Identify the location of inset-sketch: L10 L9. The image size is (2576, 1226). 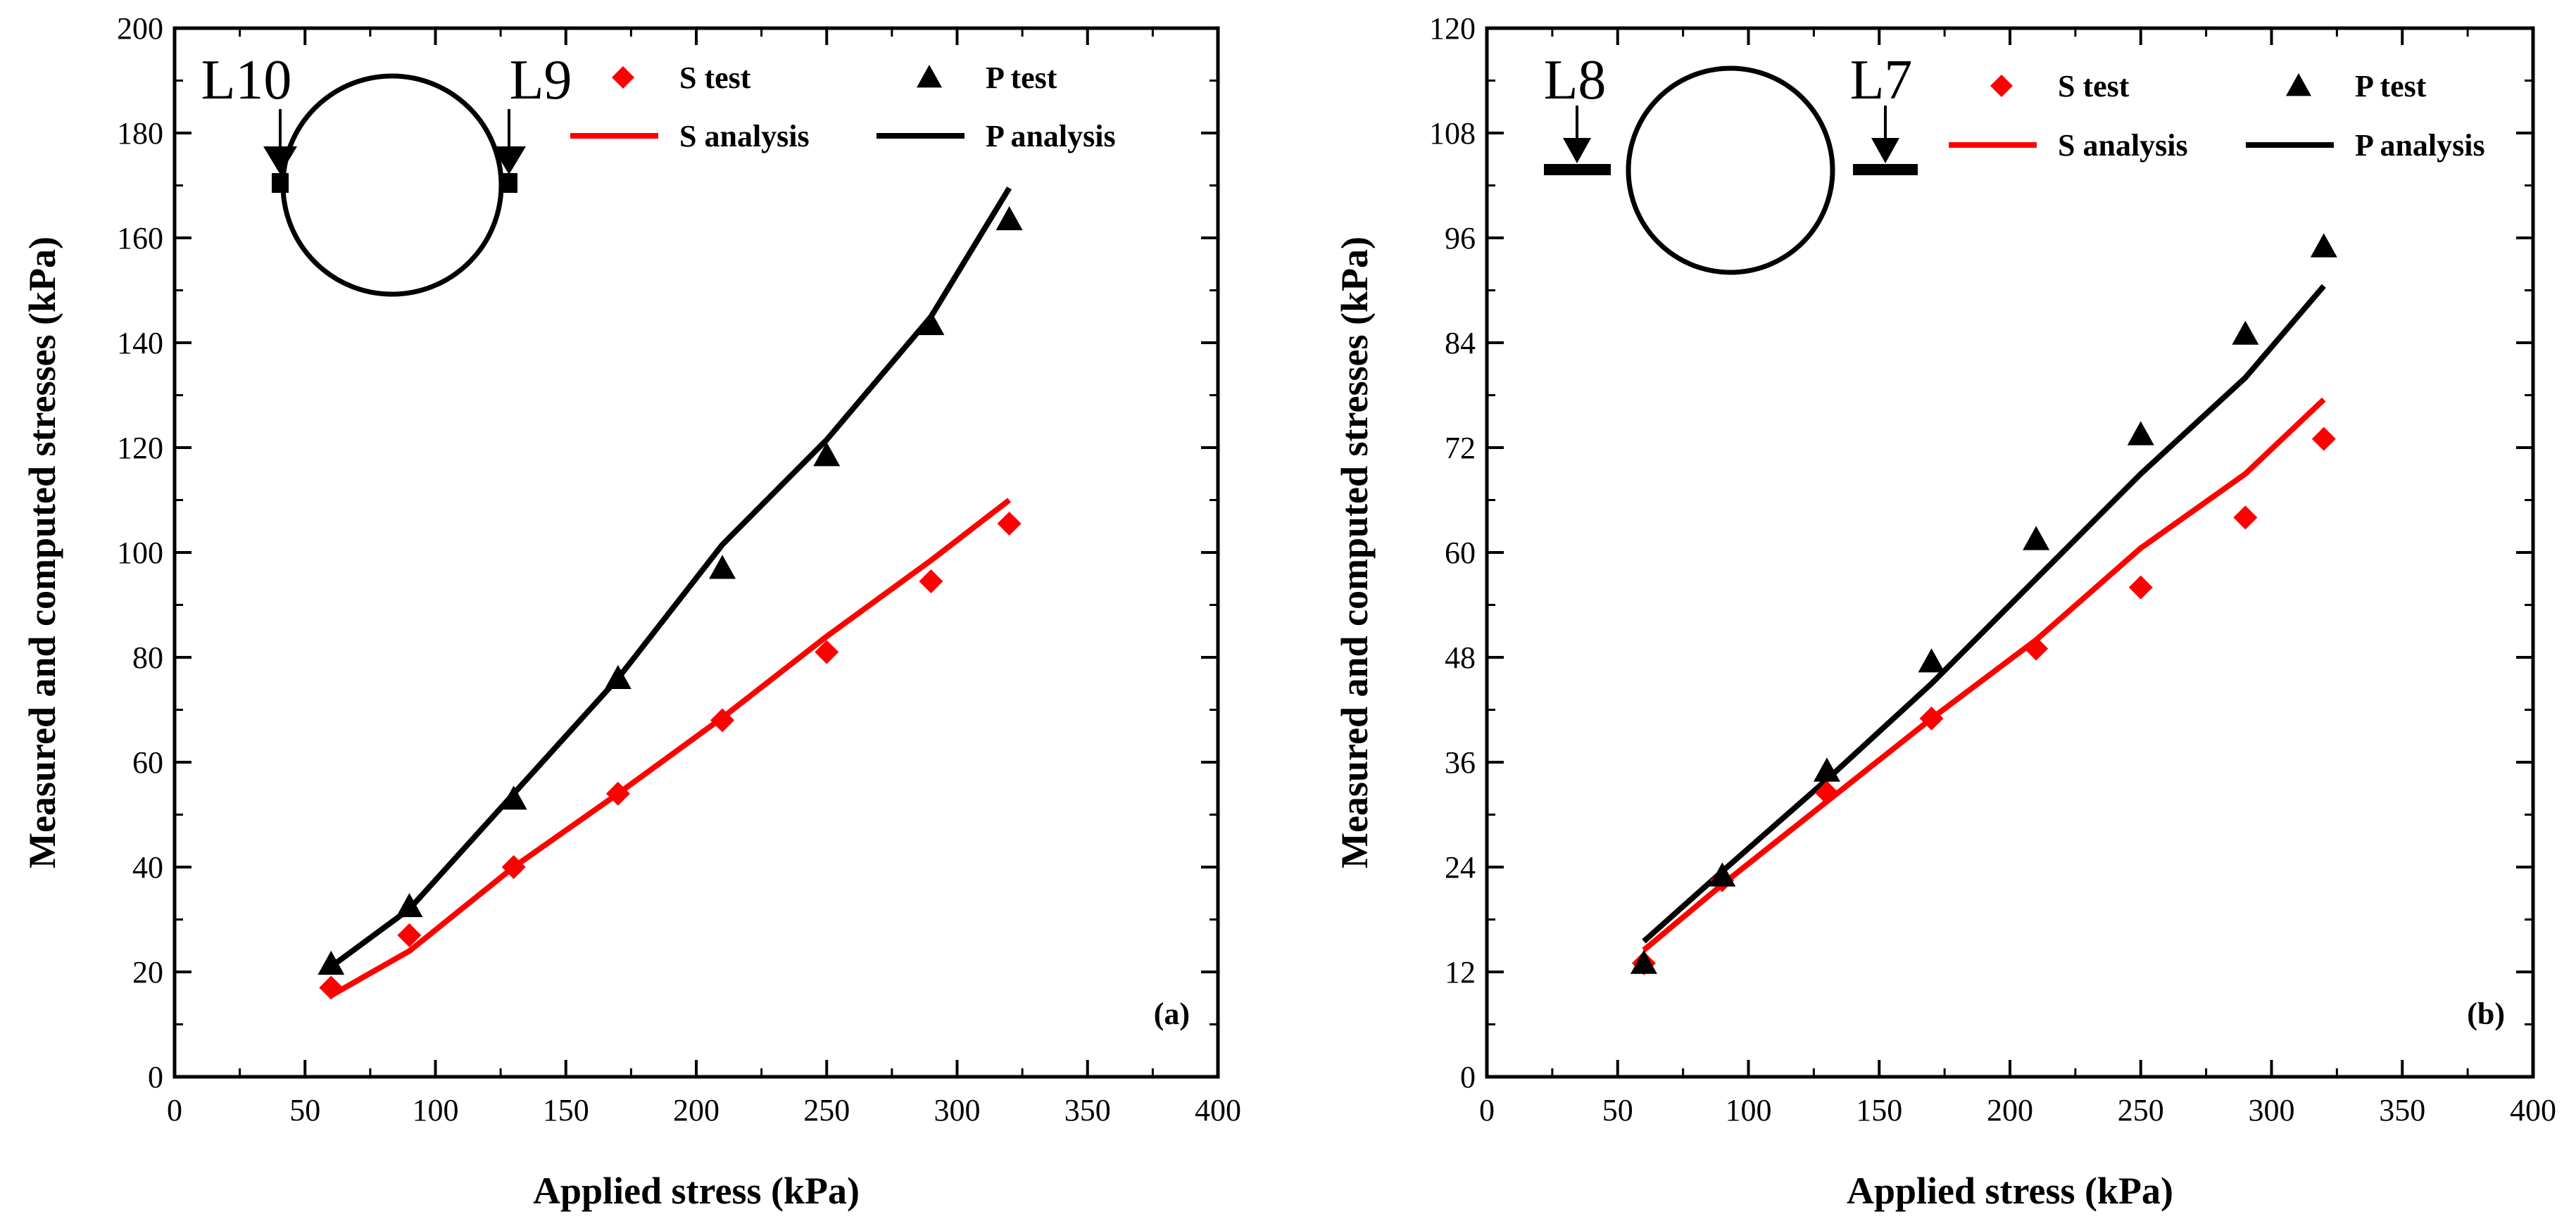
(386, 173).